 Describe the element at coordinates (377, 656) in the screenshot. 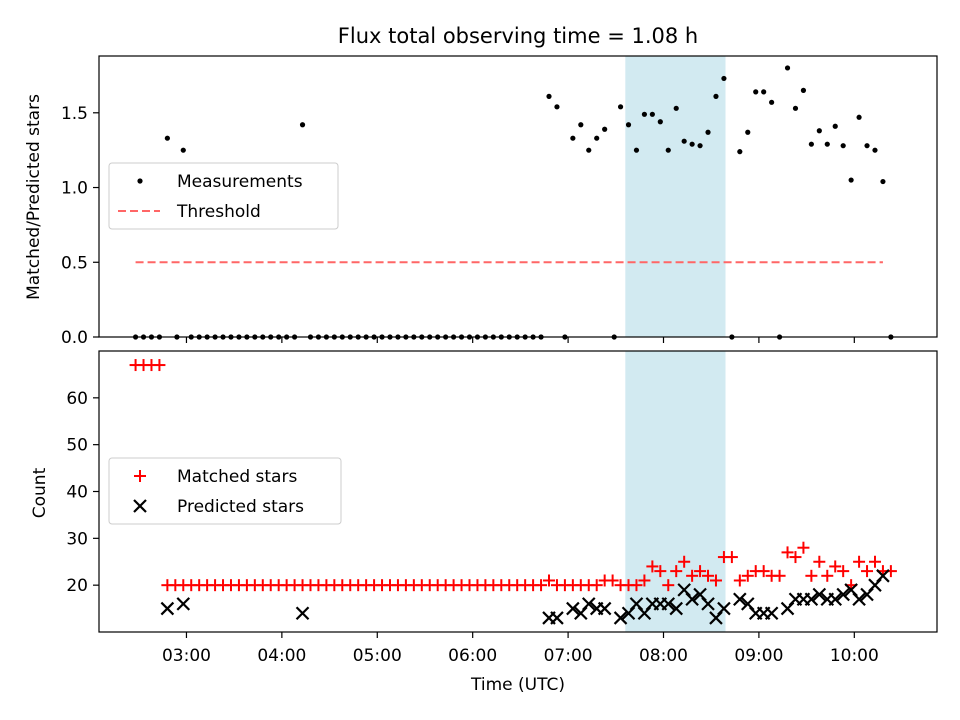

I see `x-tick-label: 05:00` at that location.